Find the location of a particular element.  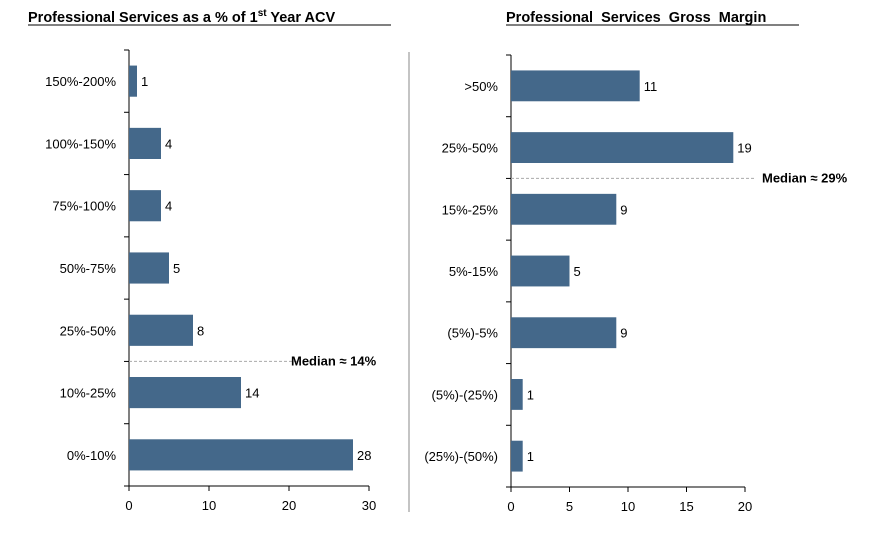

right-data-label: 5 is located at coordinates (577, 271).